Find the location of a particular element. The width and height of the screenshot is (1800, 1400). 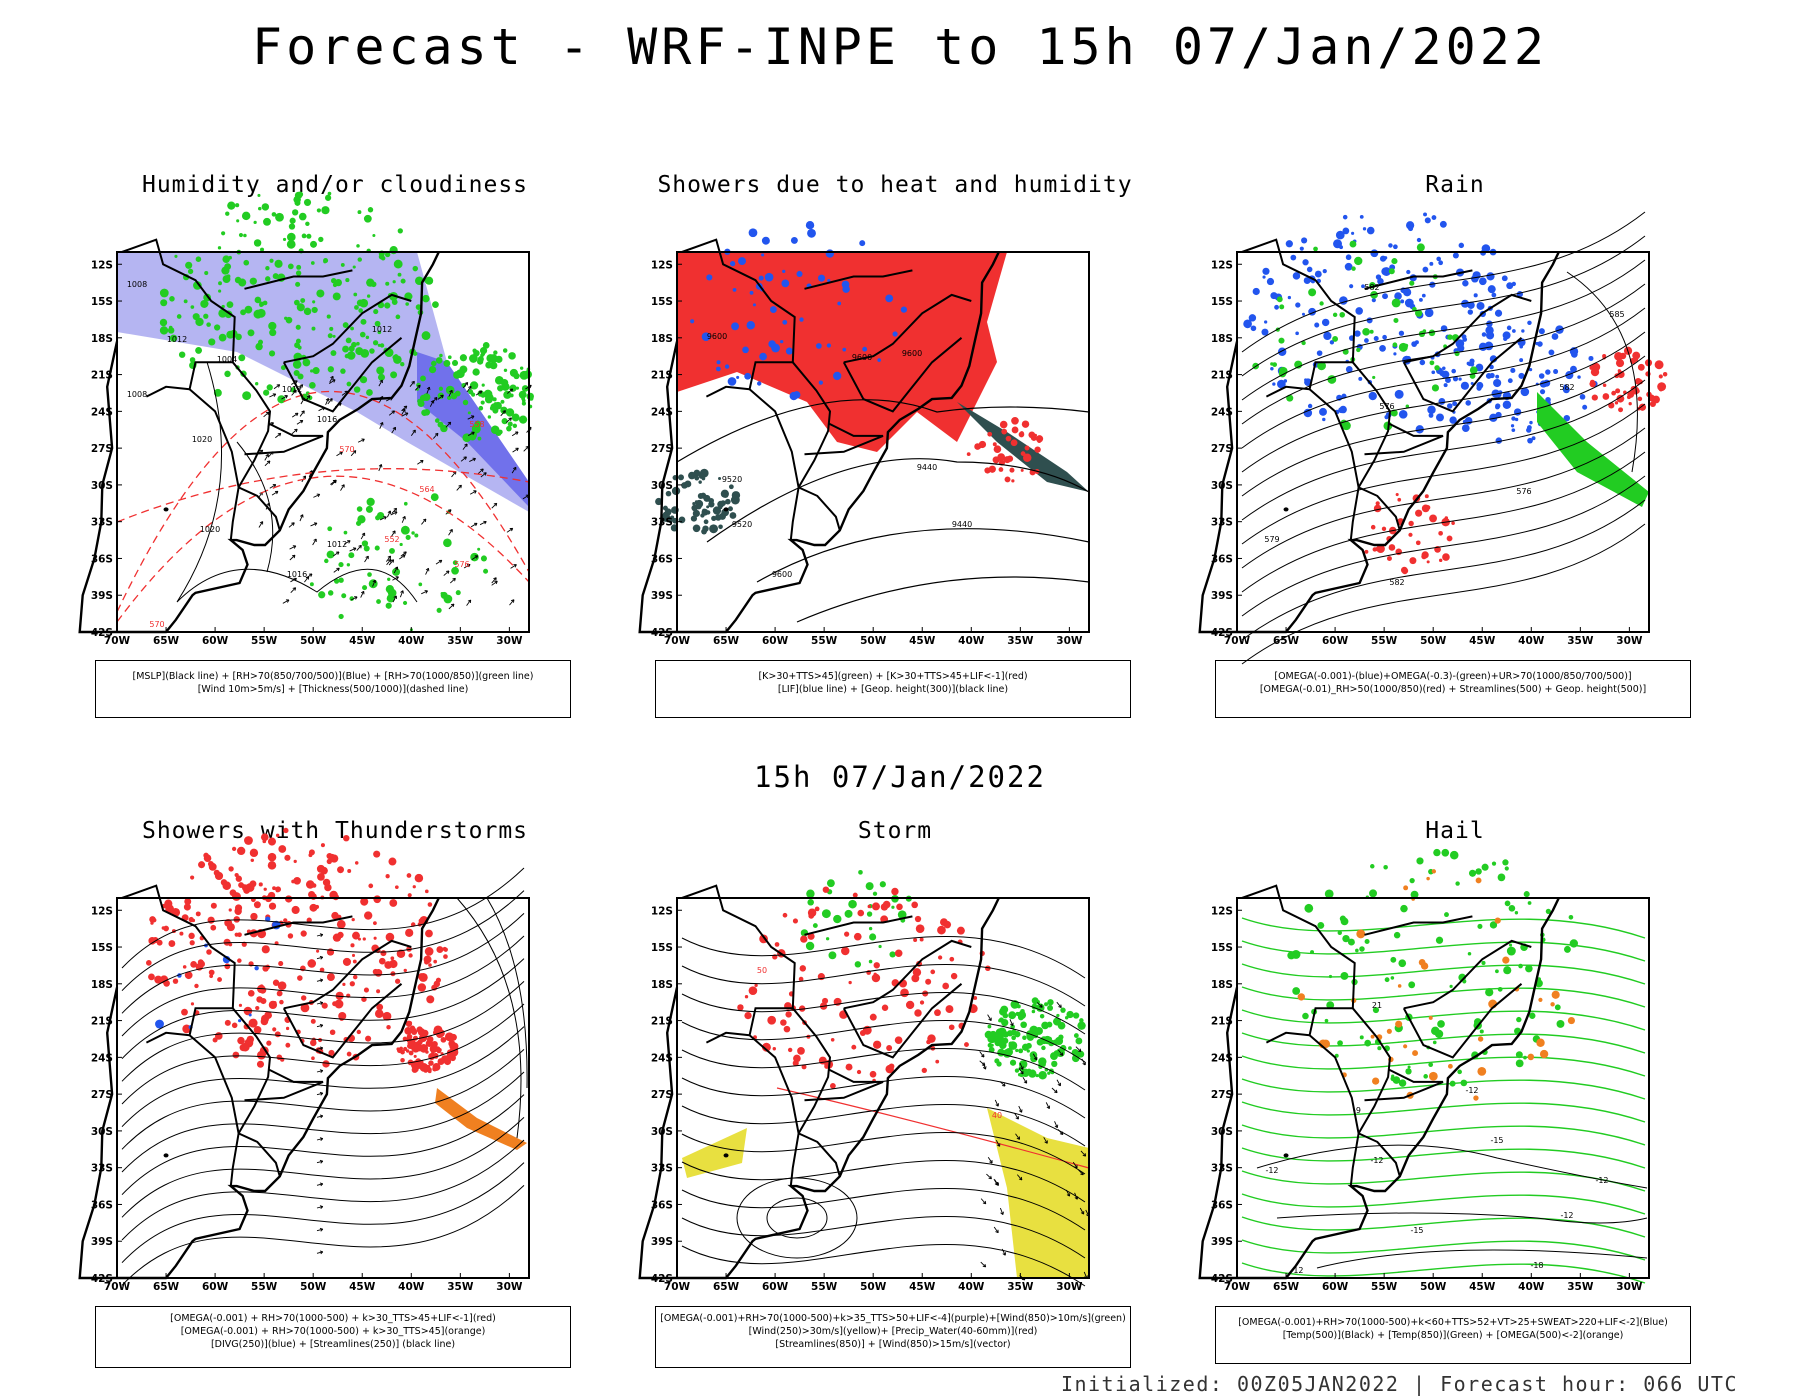

contour-label: 570 is located at coordinates (346, 449).